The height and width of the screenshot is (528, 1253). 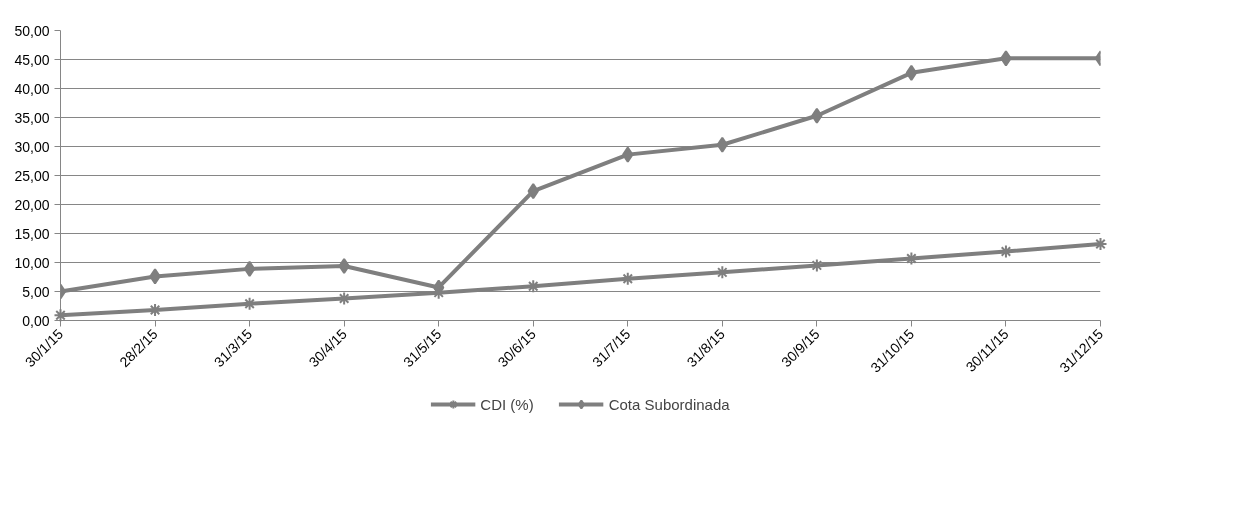 What do you see at coordinates (32, 233) in the screenshot?
I see `y-tick-label: 15,00` at bounding box center [32, 233].